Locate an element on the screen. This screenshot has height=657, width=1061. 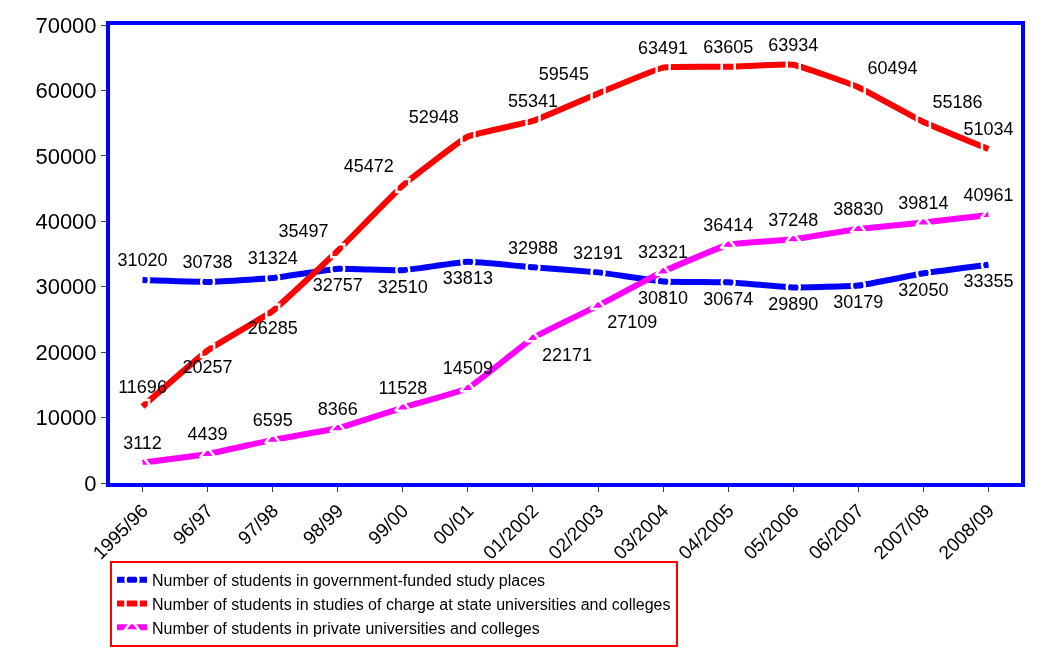
data-label: 55186 is located at coordinates (957, 102).